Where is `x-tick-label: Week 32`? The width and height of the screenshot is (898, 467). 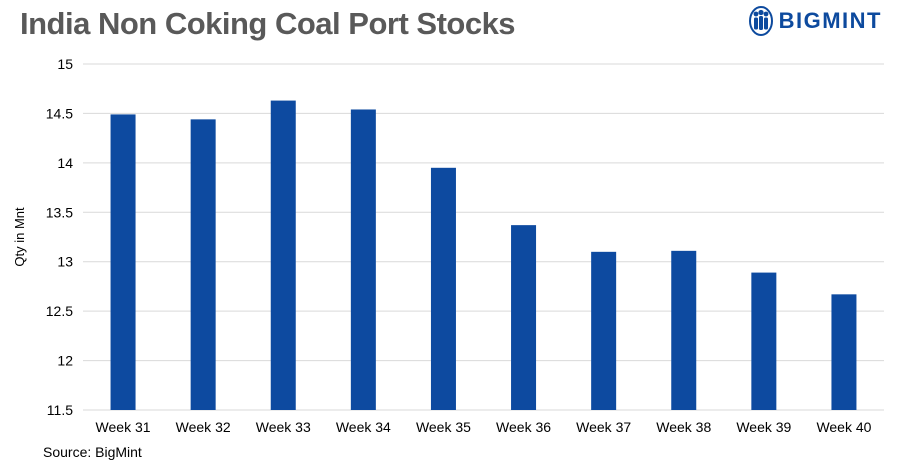
x-tick-label: Week 32 is located at coordinates (203, 427).